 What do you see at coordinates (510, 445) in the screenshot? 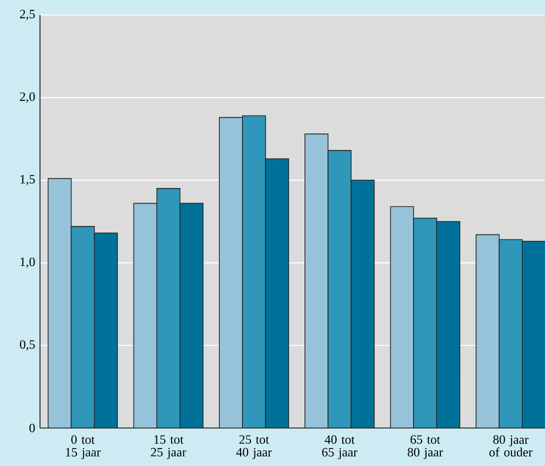
I see `x-tick-label: 80 jaar of ouder` at bounding box center [510, 445].